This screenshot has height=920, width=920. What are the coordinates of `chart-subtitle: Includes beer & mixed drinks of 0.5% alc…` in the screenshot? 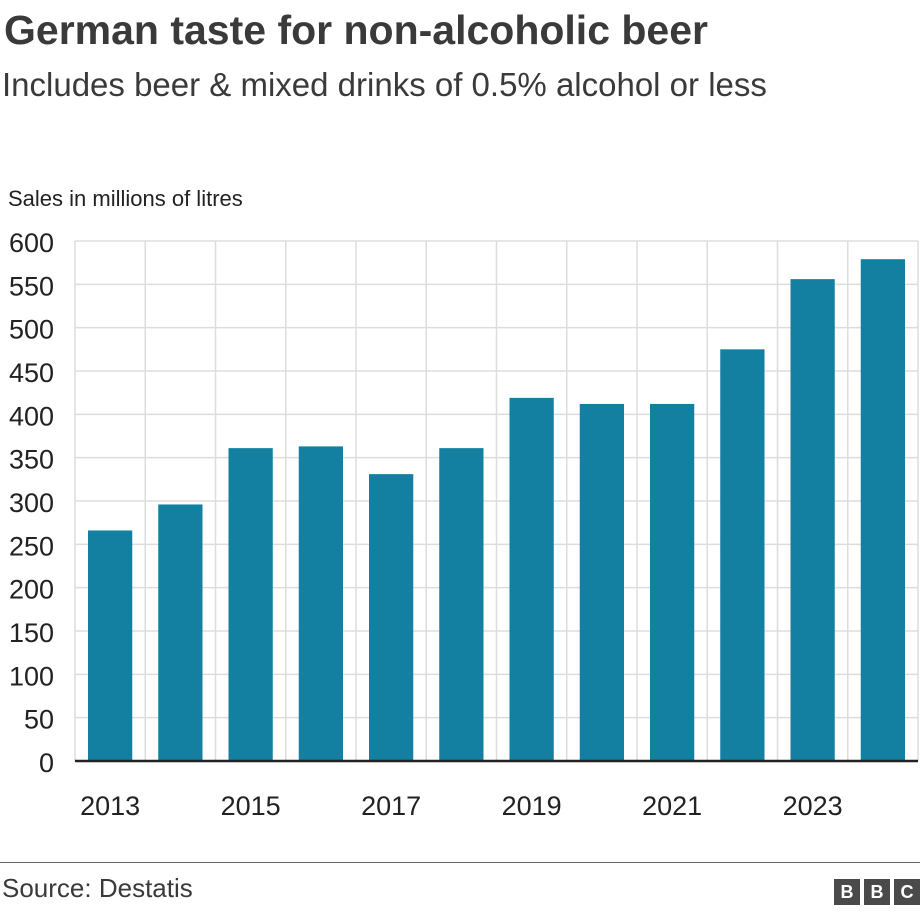 It's located at (384, 84).